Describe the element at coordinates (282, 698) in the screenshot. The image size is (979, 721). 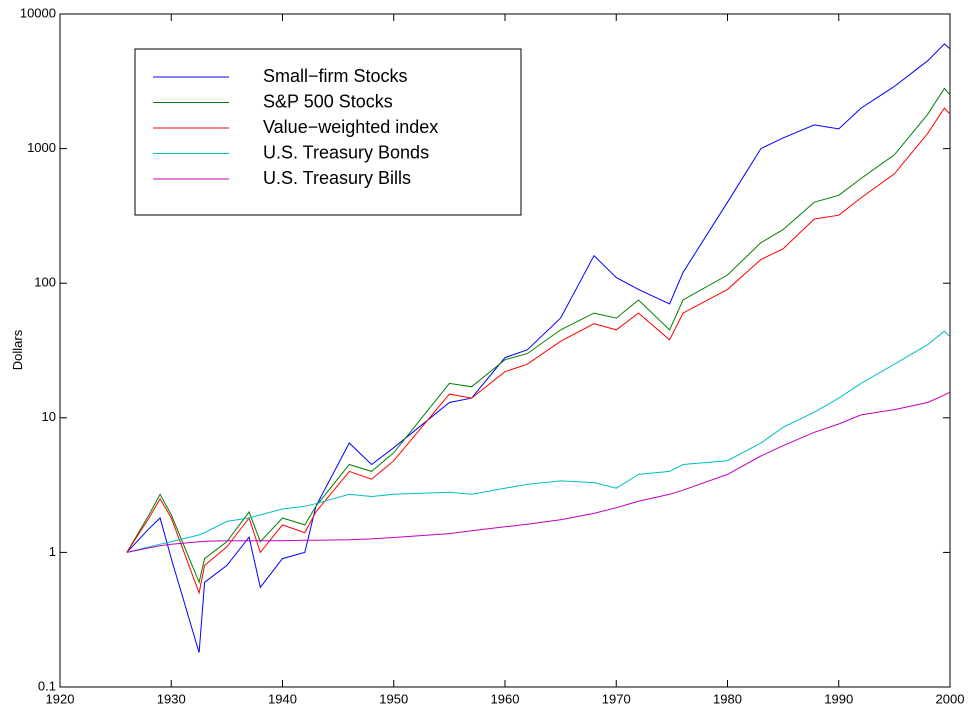
I see `x-tick-label: 1940` at that location.